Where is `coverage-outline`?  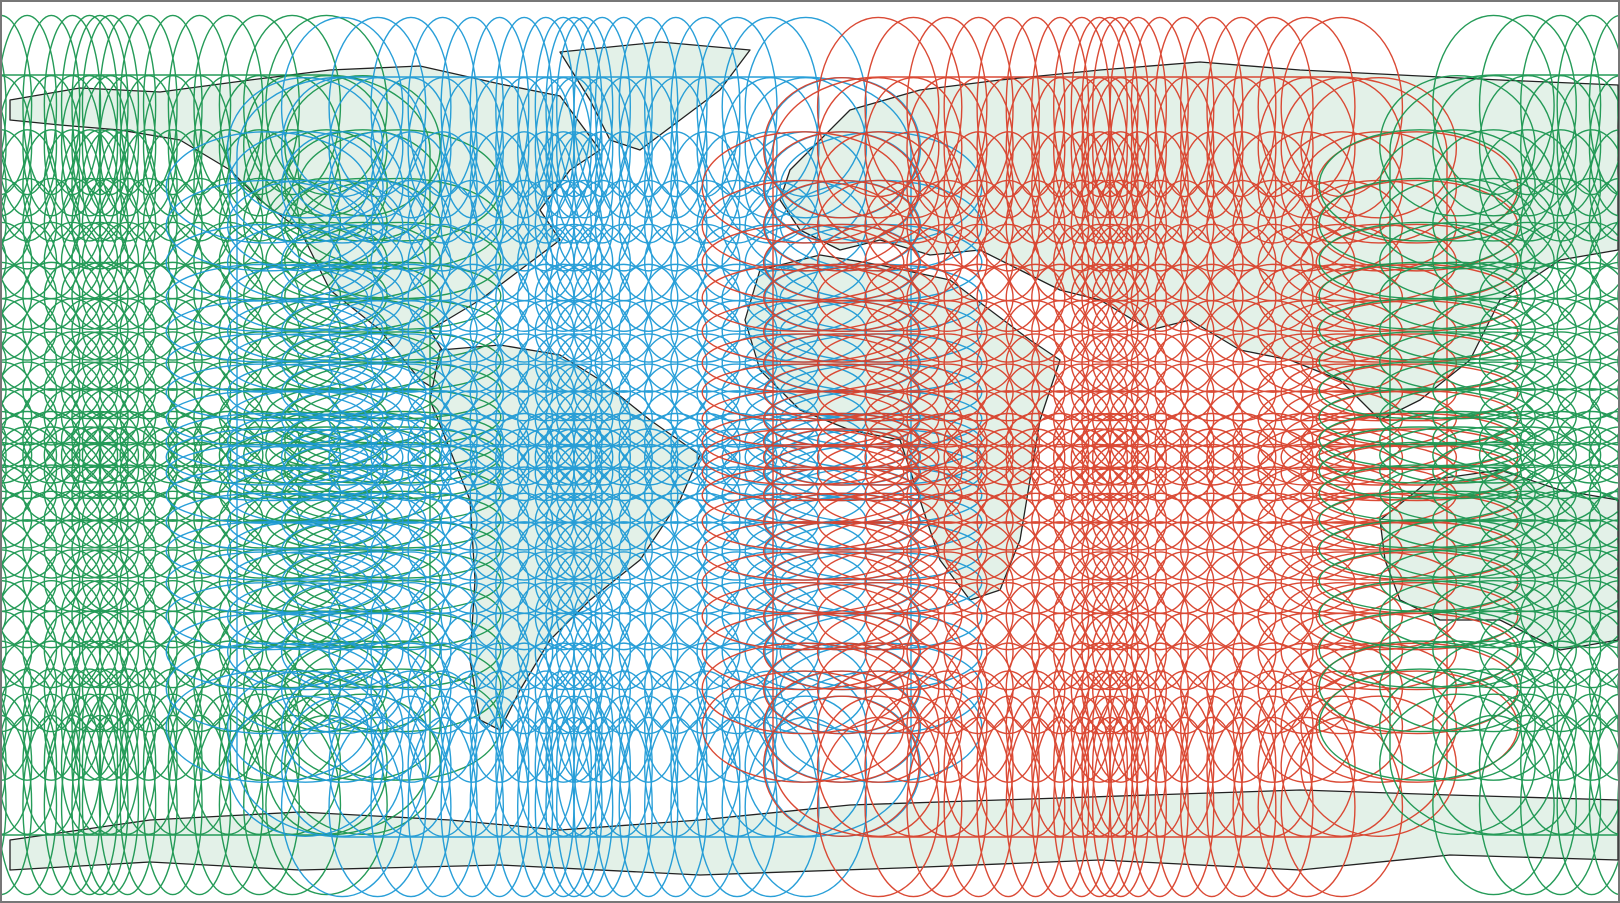
coverage-outline is located at coordinates (1503, 455).